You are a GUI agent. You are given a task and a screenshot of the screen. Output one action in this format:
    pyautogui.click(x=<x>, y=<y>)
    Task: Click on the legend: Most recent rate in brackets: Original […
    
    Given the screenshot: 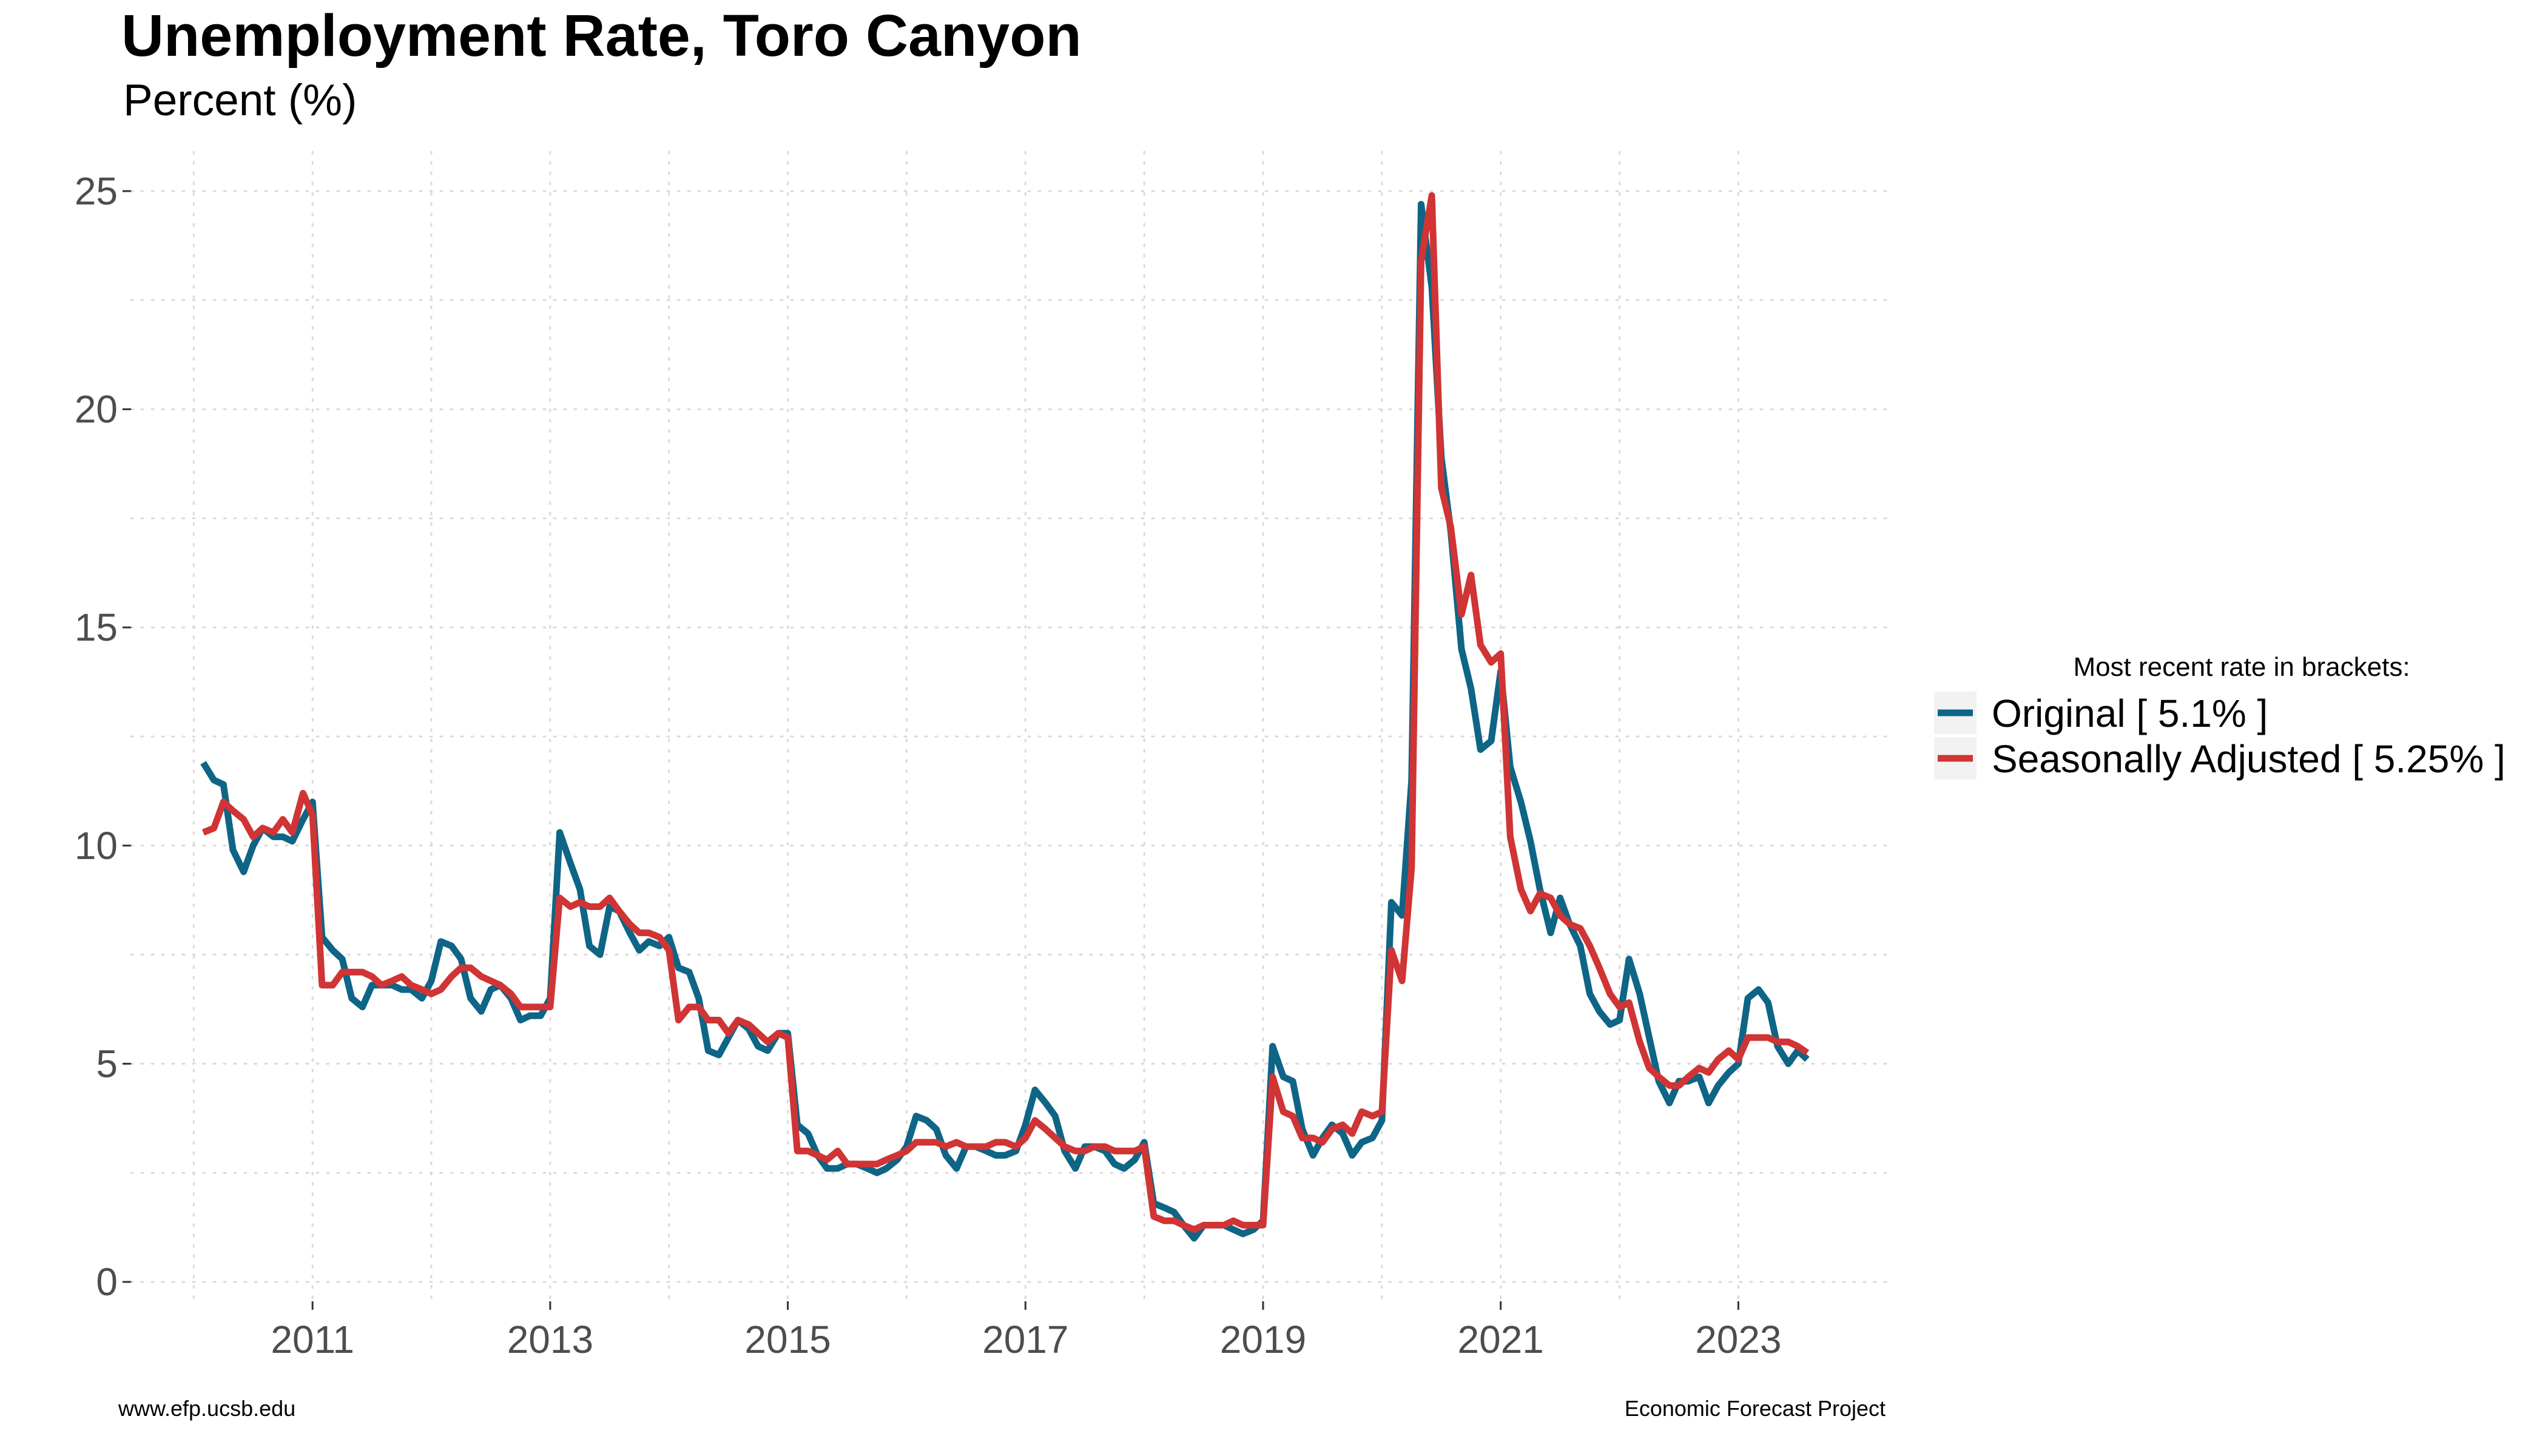 What is the action you would take?
    pyautogui.click(x=2220, y=716)
    